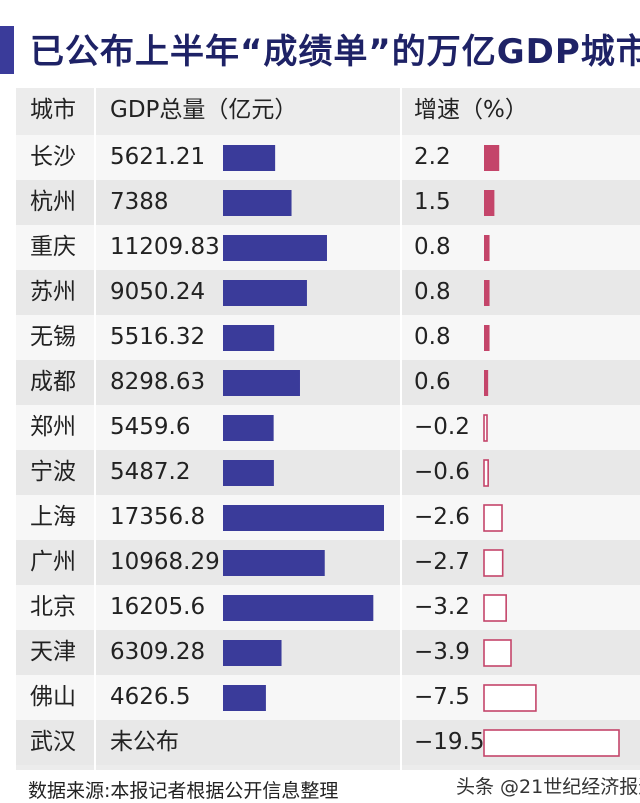 Image resolution: width=640 pixels, height=803 pixels. What do you see at coordinates (328, 247) in the screenshot?
I see `table-row: 重庆 11209.83 0.8` at bounding box center [328, 247].